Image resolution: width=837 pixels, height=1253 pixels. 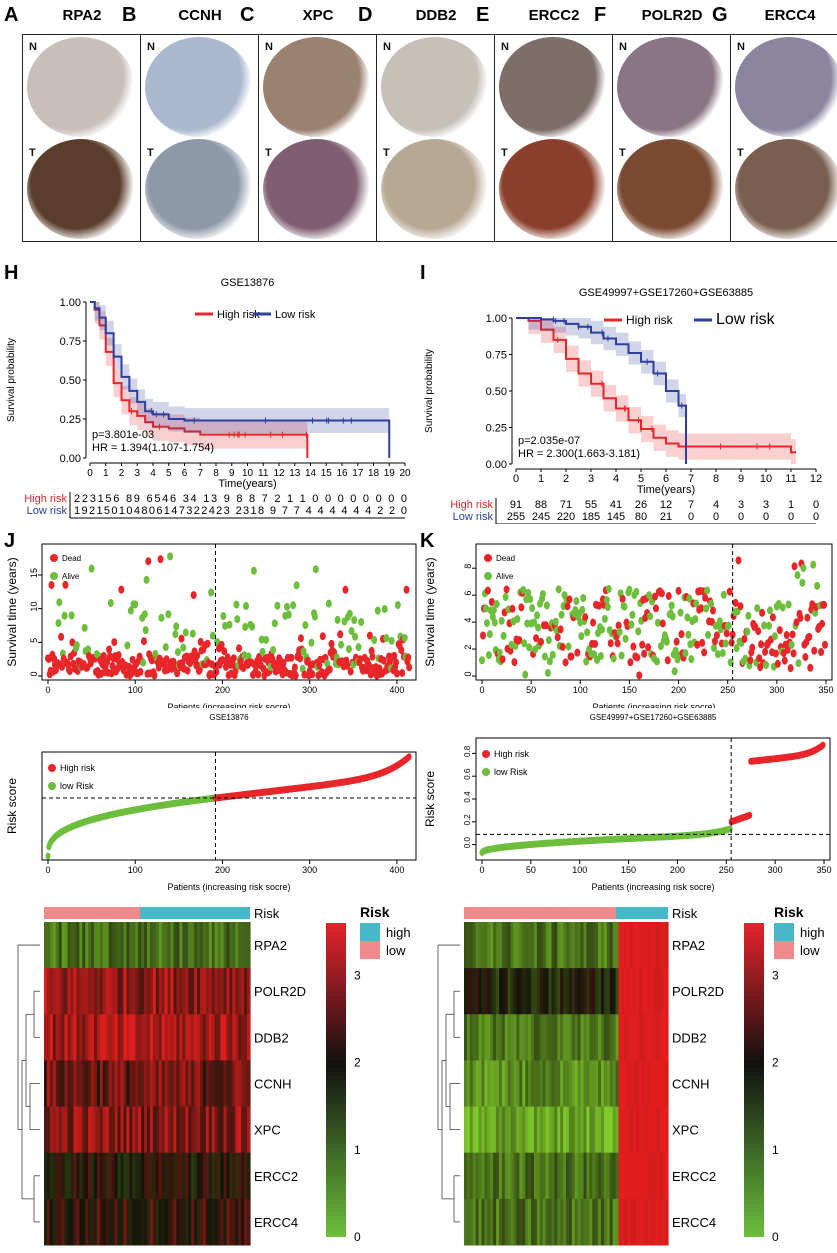 What do you see at coordinates (823, 745) in the screenshot?
I see `point-high-risk` at bounding box center [823, 745].